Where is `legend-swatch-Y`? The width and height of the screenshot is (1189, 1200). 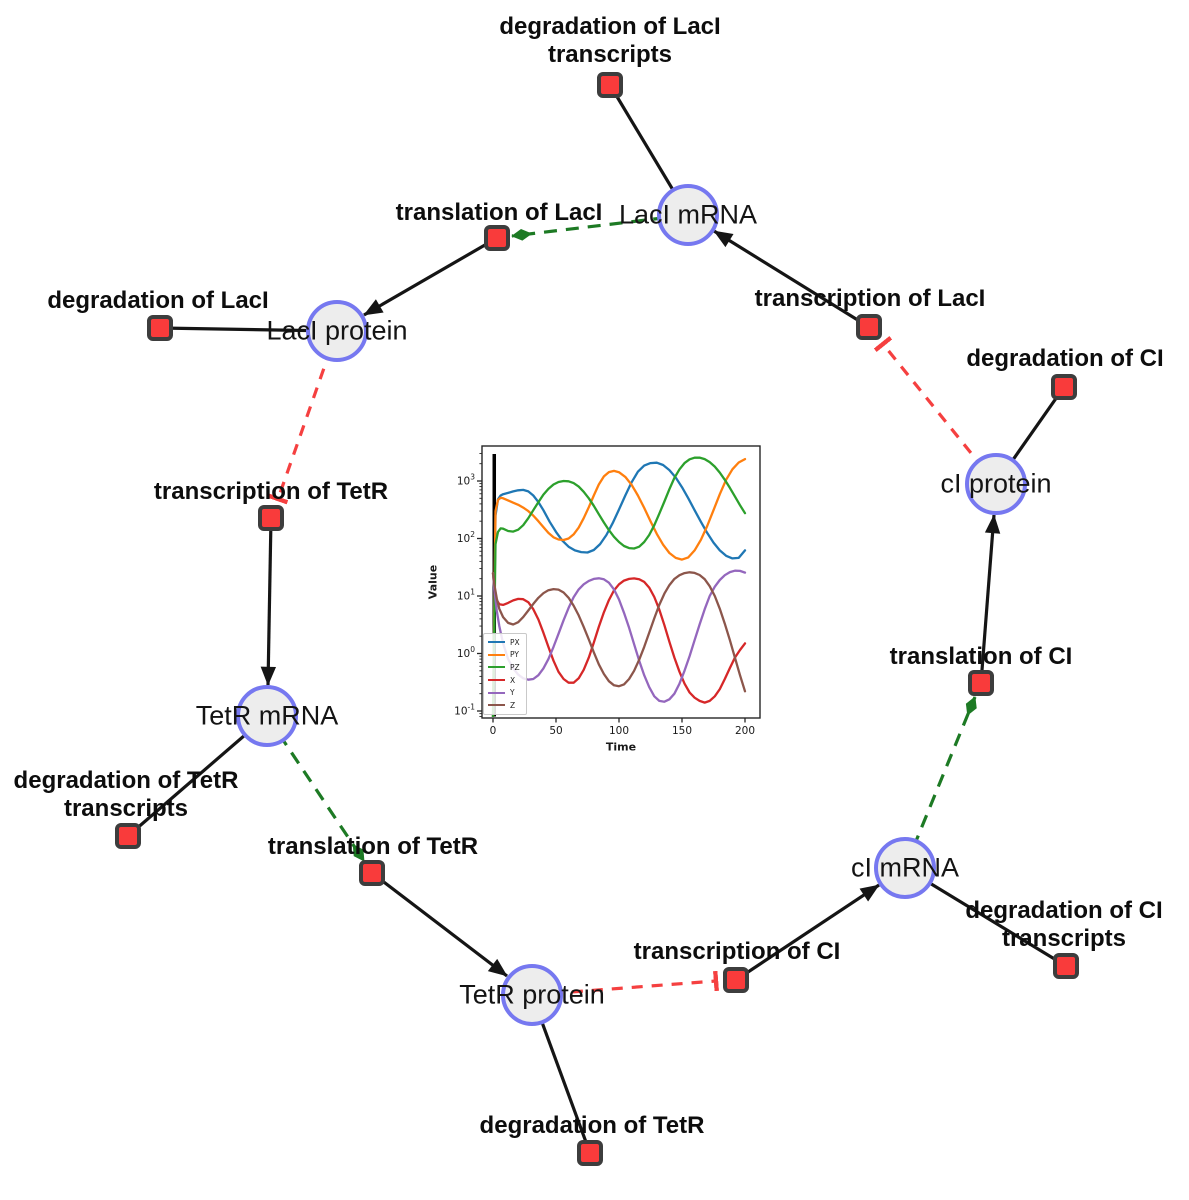
legend-swatch-Y is located at coordinates (496, 692).